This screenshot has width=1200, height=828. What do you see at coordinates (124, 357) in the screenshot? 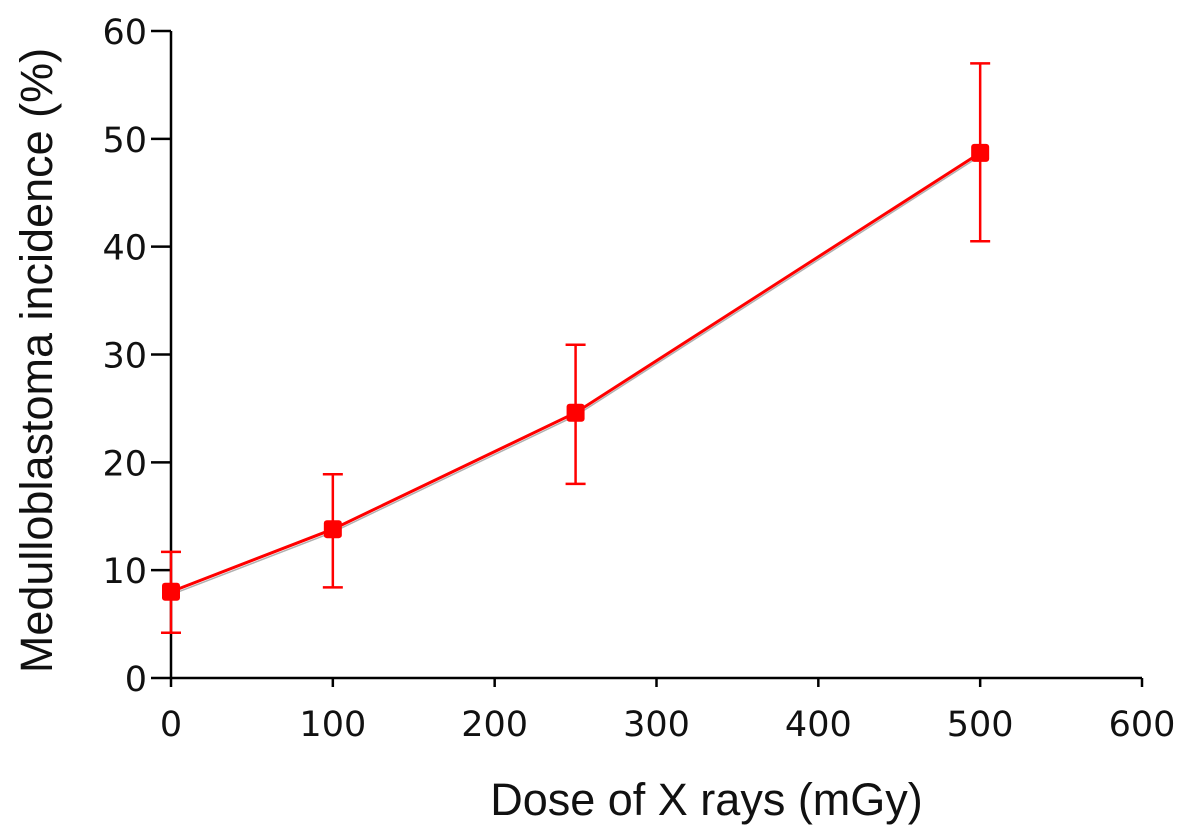
I see `y-tick-label: 30` at bounding box center [124, 357].